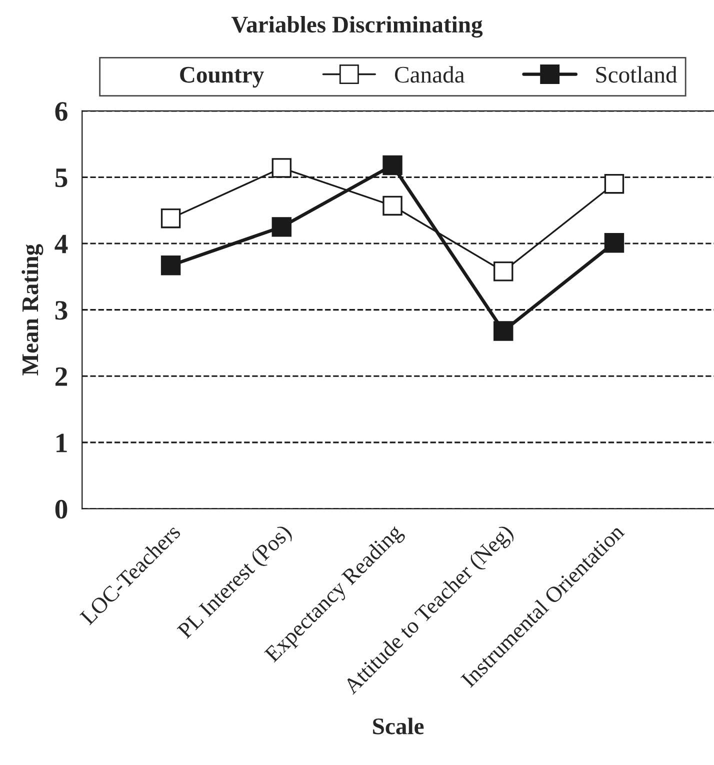 The image size is (714, 765). What do you see at coordinates (61, 509) in the screenshot?
I see `y-tick-label: 0` at bounding box center [61, 509].